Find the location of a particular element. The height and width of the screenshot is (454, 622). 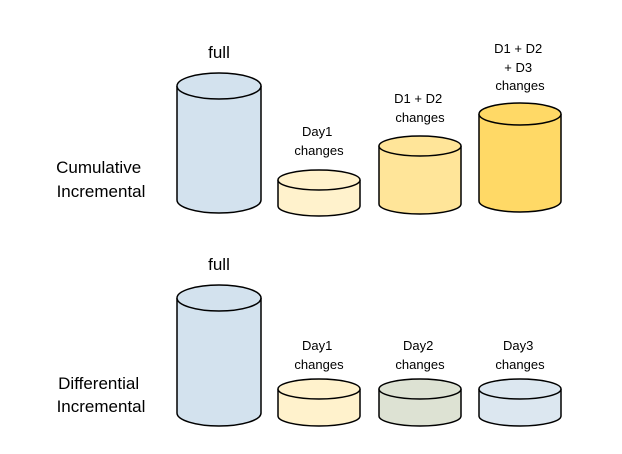

cylinder-label: Day3 changes is located at coordinates (520, 355).